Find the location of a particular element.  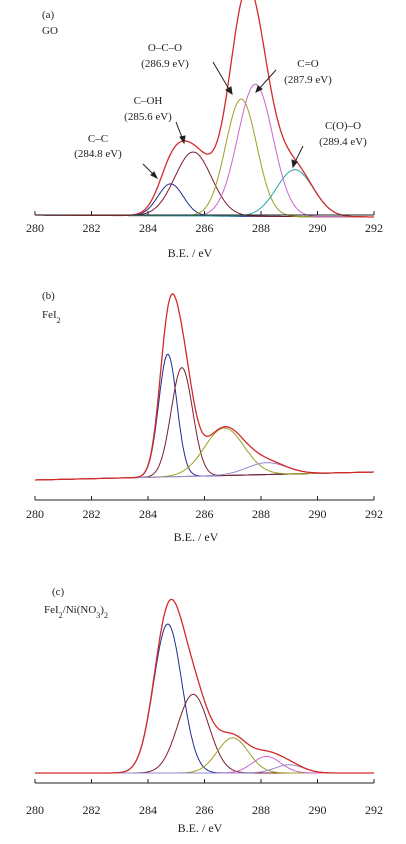

panel-b-panel-label: (b) is located at coordinates (48, 296).